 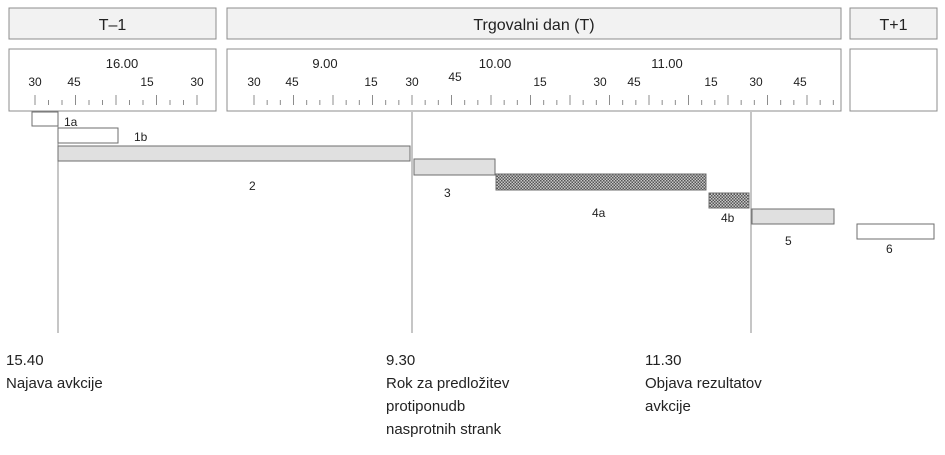 What do you see at coordinates (25, 360) in the screenshot?
I see `milestone-time-15-40: 15.40` at bounding box center [25, 360].